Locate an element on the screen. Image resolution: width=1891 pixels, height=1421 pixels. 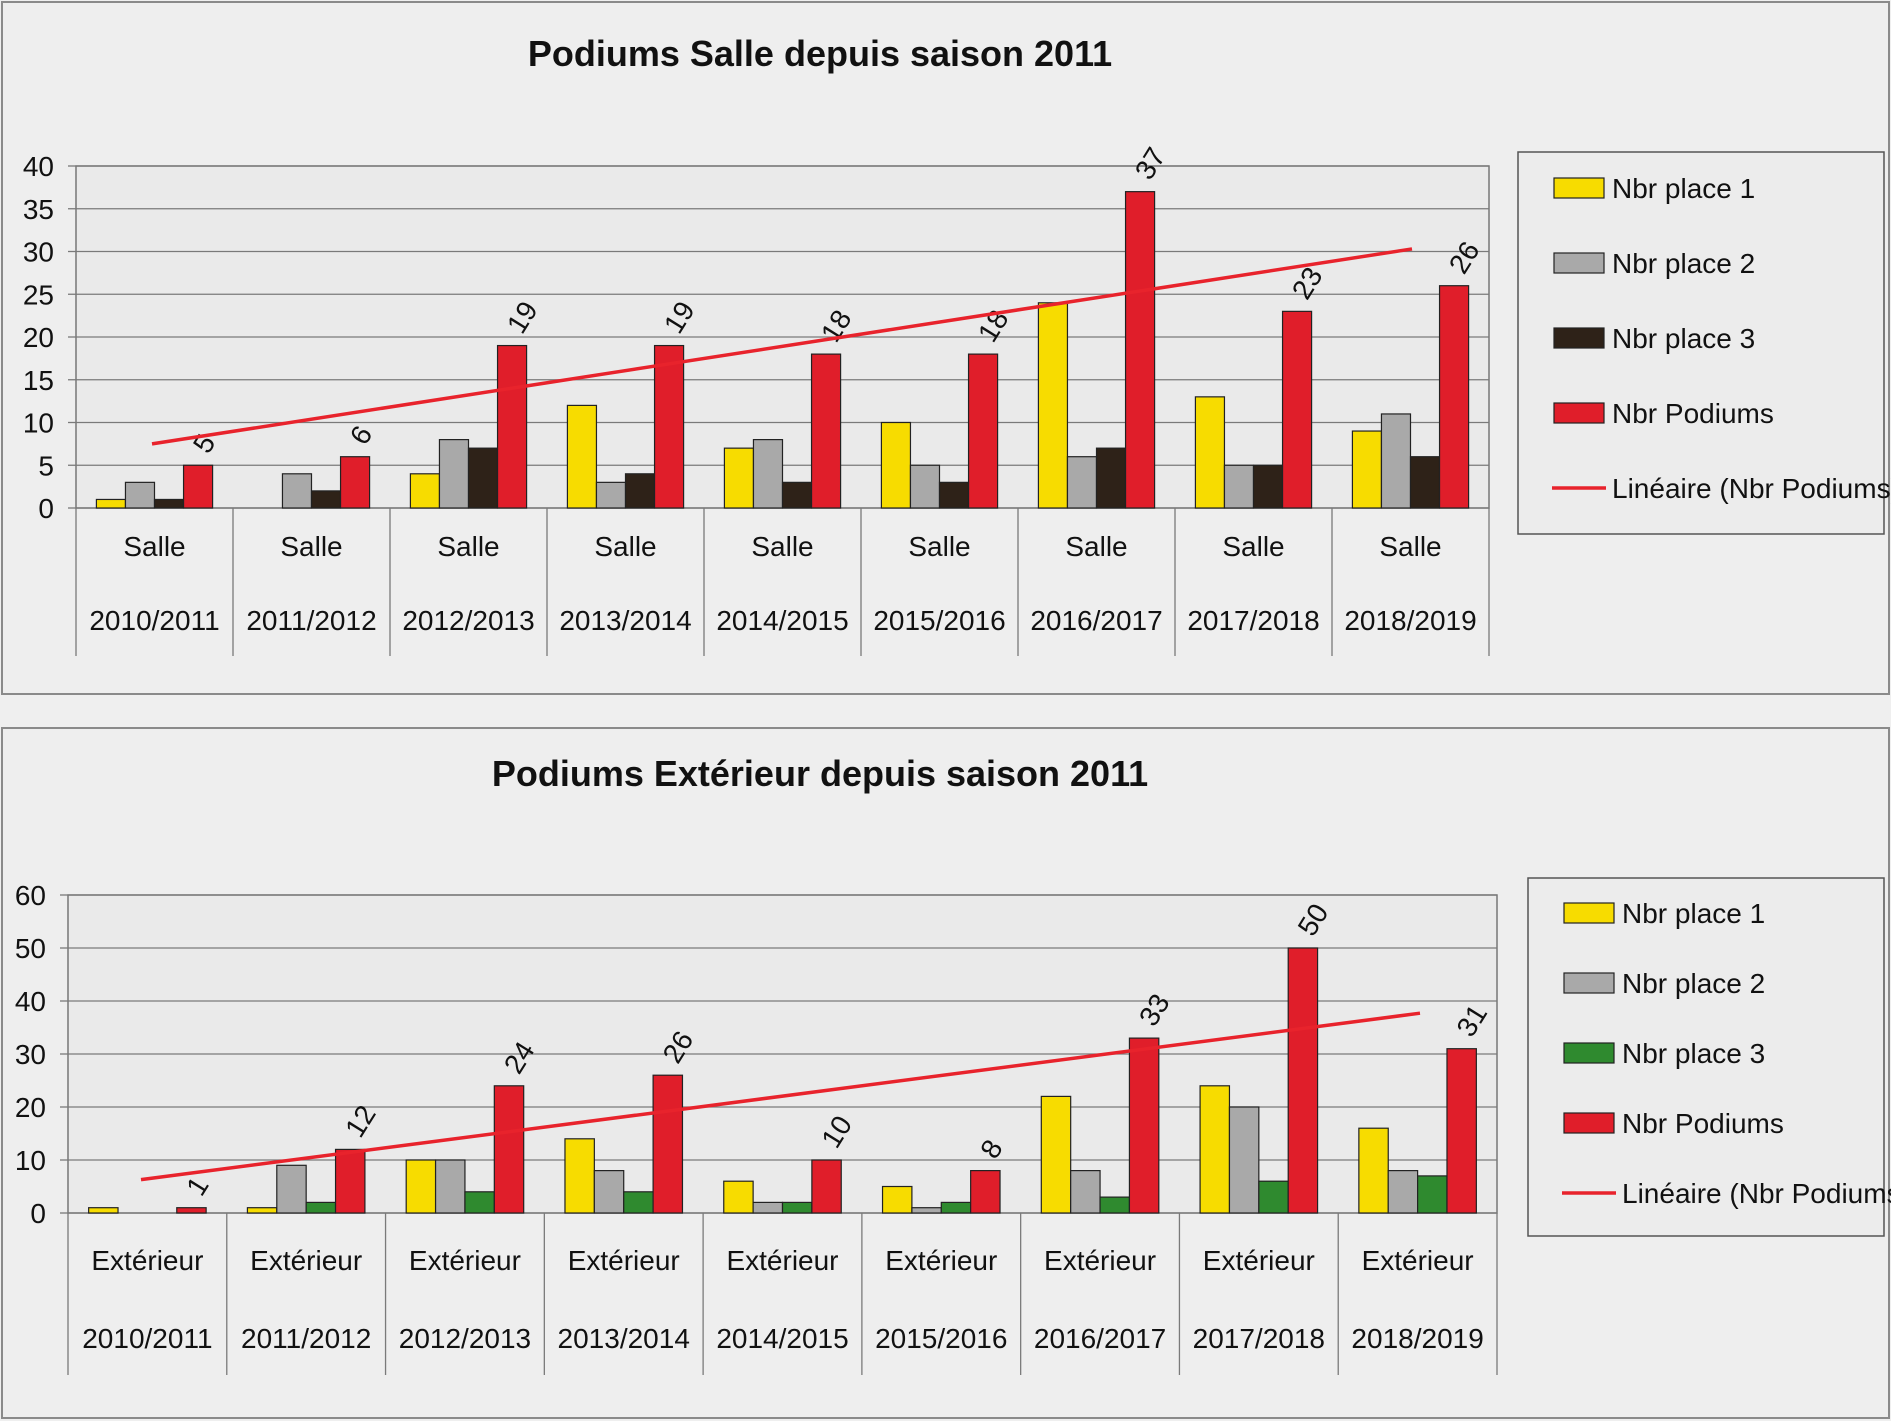
y-tick-label: 5 is located at coordinates (46, 465).